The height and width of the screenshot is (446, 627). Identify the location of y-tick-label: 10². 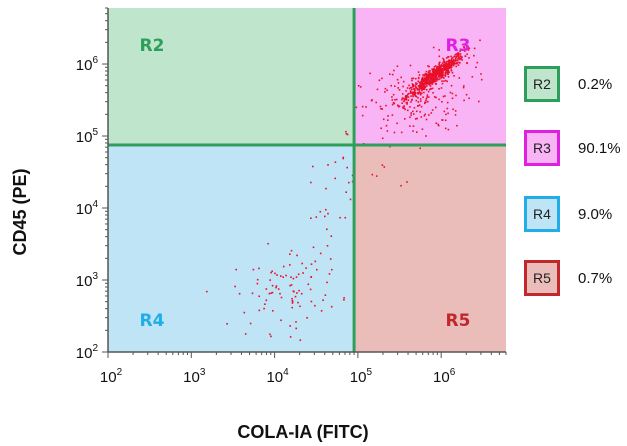
(87, 352).